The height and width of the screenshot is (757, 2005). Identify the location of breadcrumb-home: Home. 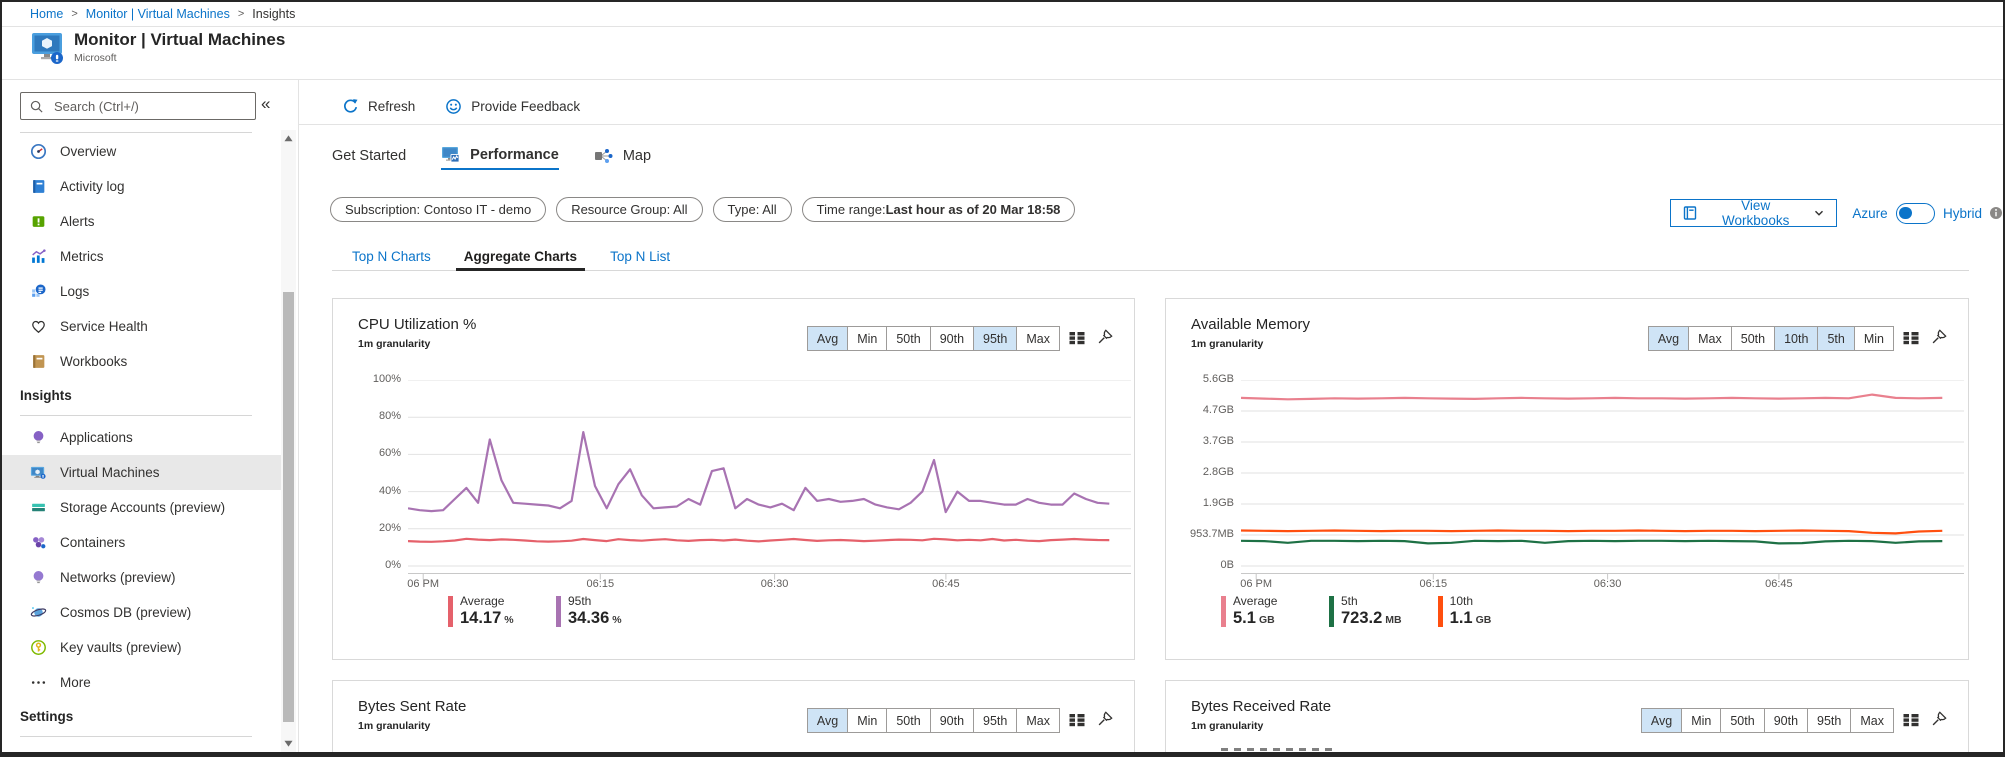
(47, 14).